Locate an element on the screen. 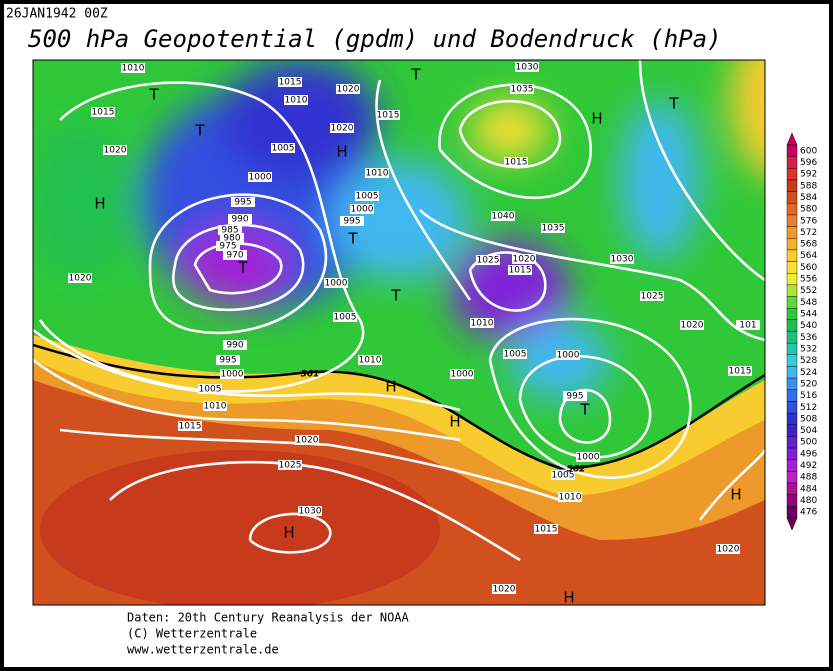 The height and width of the screenshot is (671, 833). contour-label: 562 is located at coordinates (576, 470).